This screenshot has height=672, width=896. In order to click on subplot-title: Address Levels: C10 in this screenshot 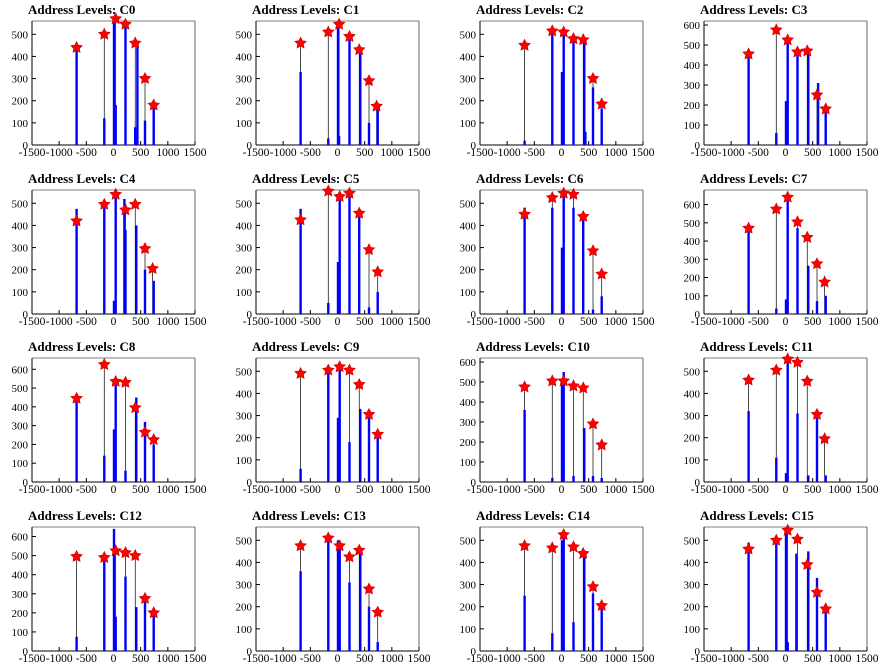, I will do `click(533, 346)`.